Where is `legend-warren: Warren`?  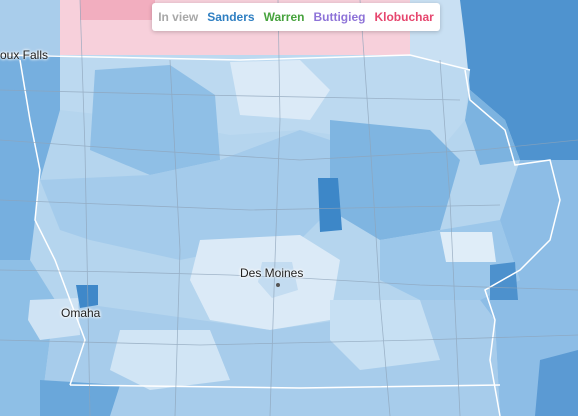 legend-warren: Warren is located at coordinates (284, 17).